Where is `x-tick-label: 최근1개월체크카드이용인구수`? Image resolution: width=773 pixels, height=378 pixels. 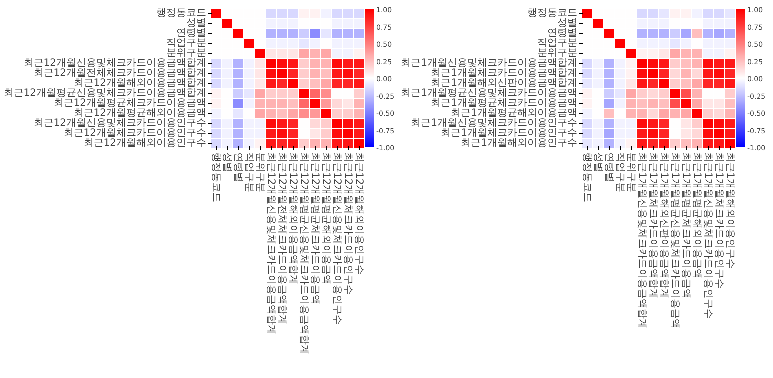 x-tick-label: 최근1개월체크카드이용인구수 is located at coordinates (719, 220).